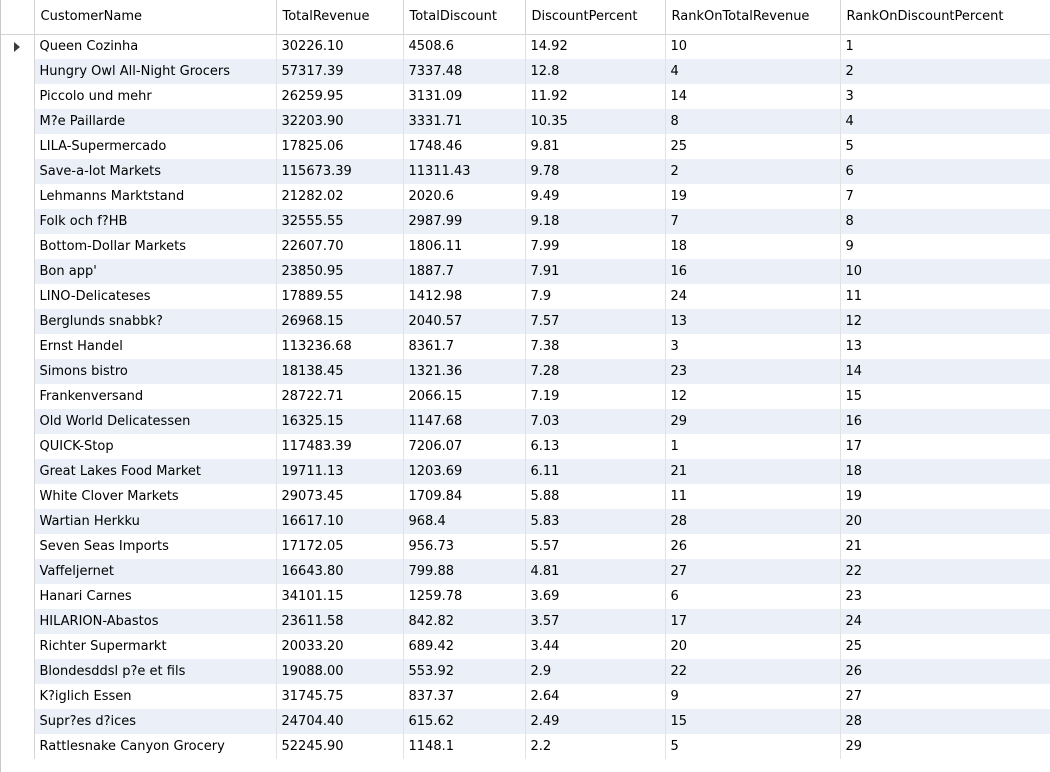 The image size is (1050, 772). I want to click on customer-name-cell: Ernst Handel, so click(155, 346).